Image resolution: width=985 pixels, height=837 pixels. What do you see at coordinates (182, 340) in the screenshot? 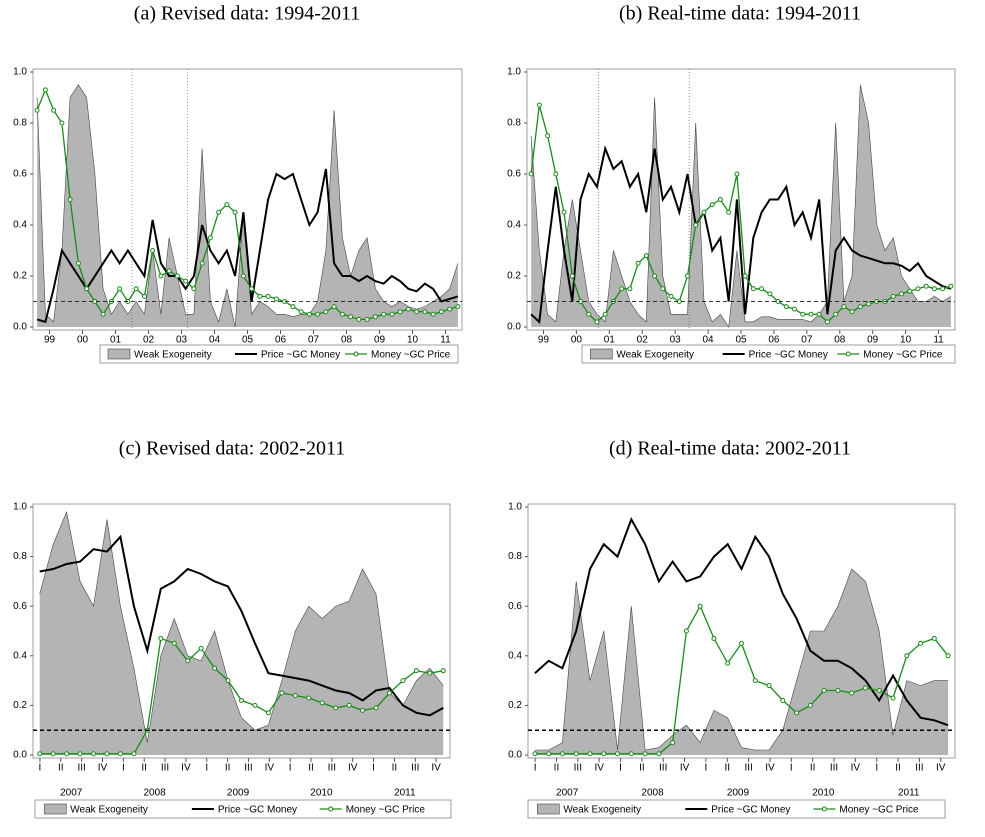
I see `x-tick-label: 03` at bounding box center [182, 340].